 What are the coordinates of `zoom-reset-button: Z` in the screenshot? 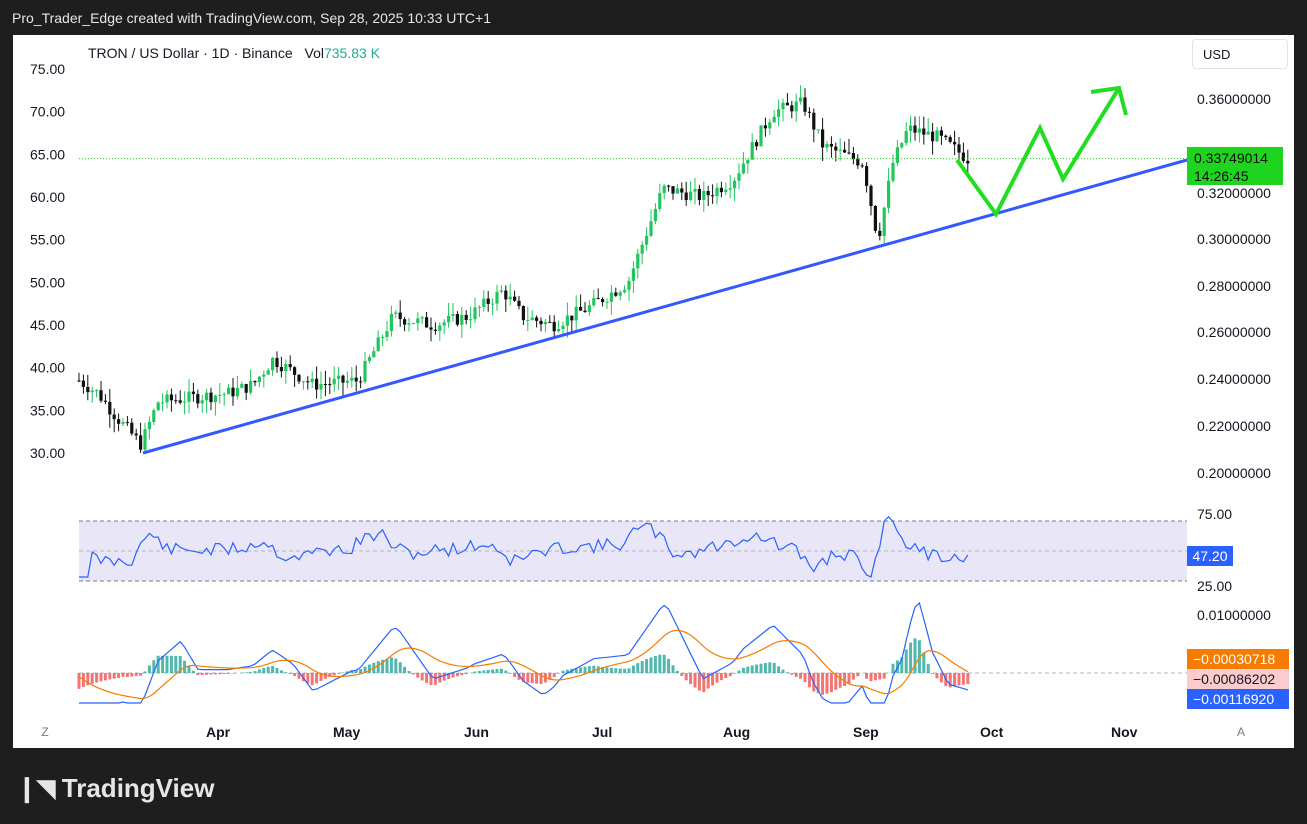 It's located at (45, 732).